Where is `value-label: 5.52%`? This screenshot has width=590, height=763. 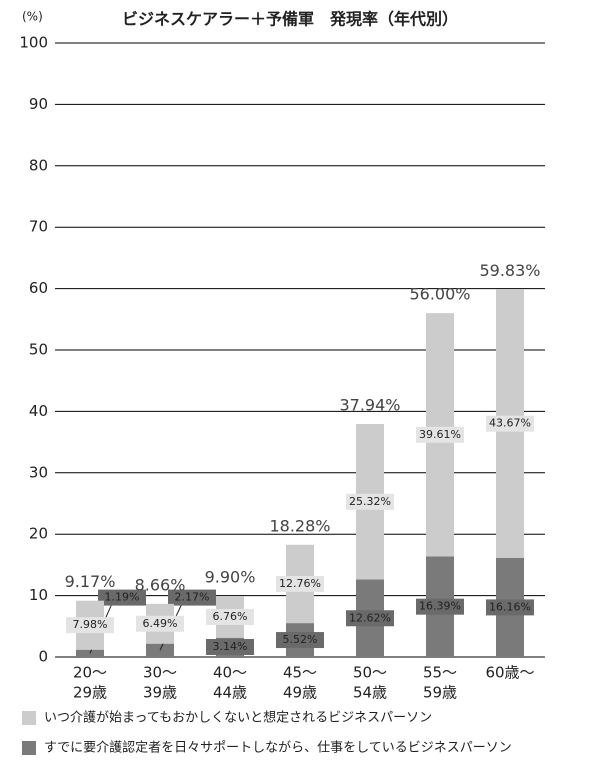 value-label: 5.52% is located at coordinates (300, 639).